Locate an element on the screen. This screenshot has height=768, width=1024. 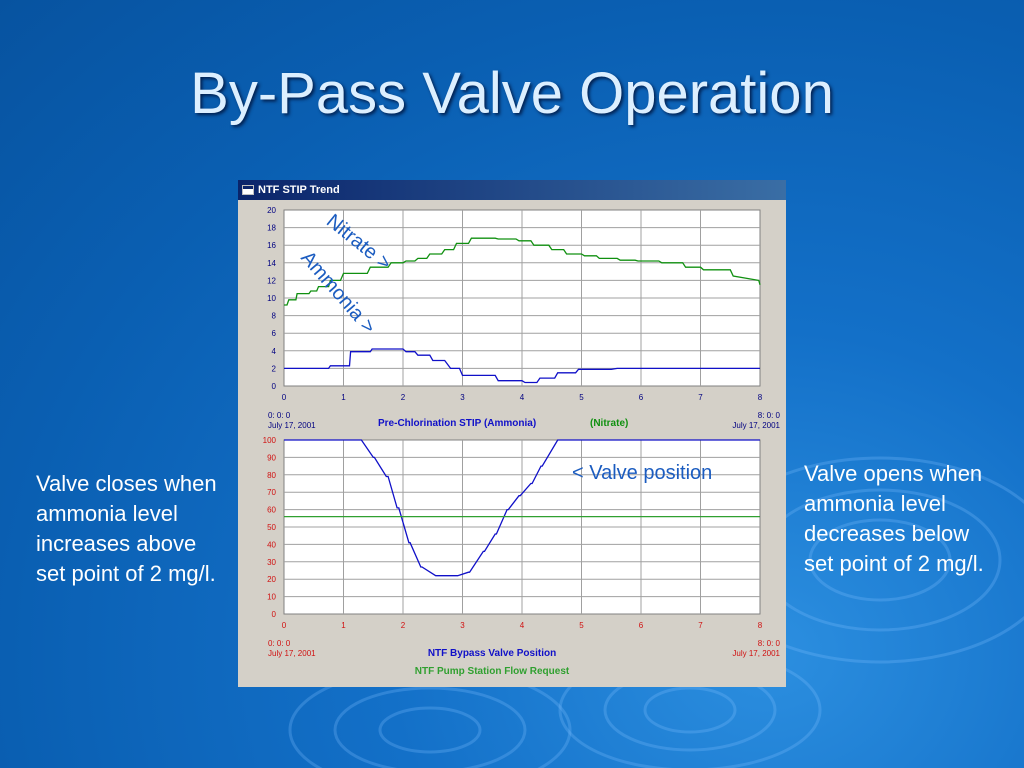
y-tick-label: 14 is located at coordinates (271, 263).